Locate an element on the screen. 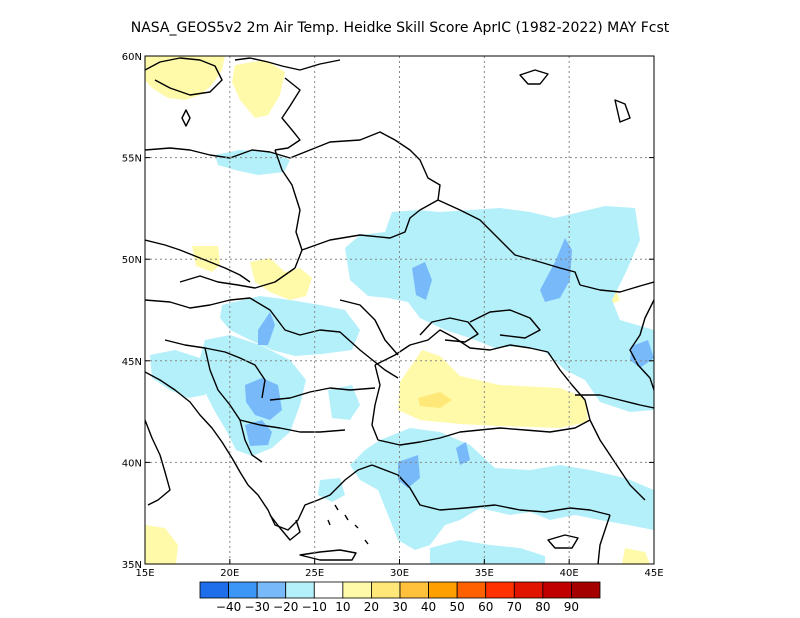  border-baltic-states is located at coordinates (355, 166).